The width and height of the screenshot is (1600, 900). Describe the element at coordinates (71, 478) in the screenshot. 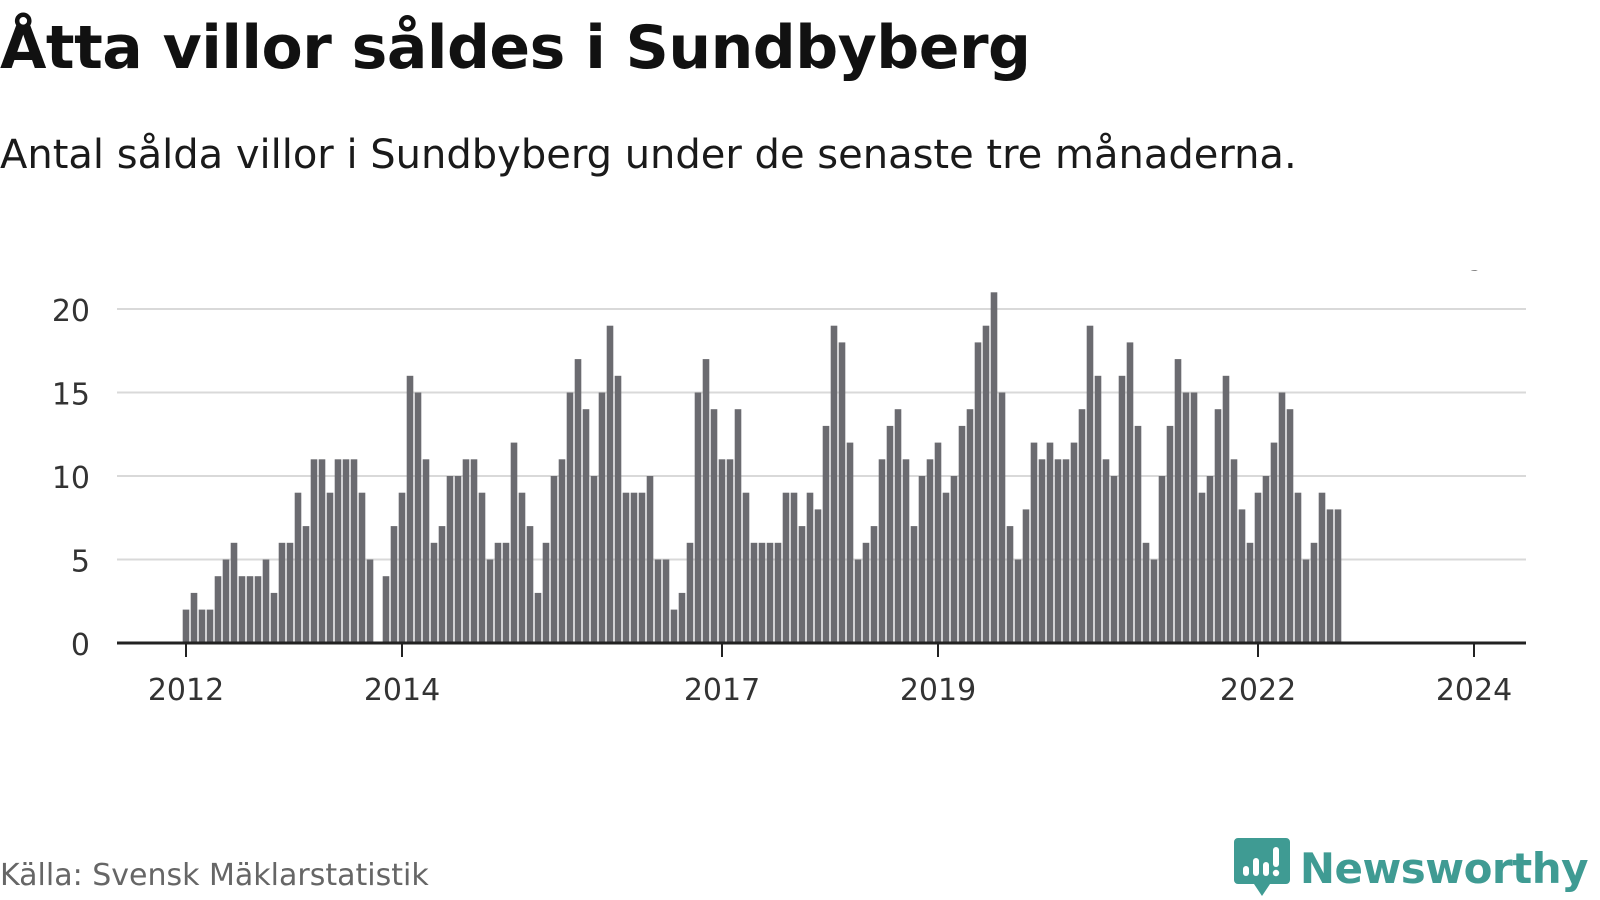

I see `y-tick-label-10: 10` at that location.